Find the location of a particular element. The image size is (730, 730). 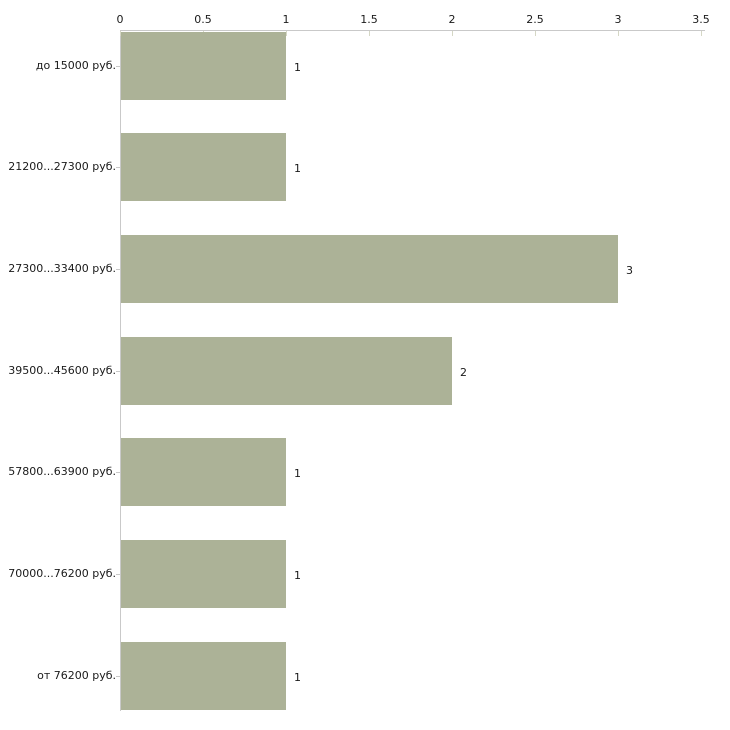

category-label: до 15000 руб. is located at coordinates (75, 65).